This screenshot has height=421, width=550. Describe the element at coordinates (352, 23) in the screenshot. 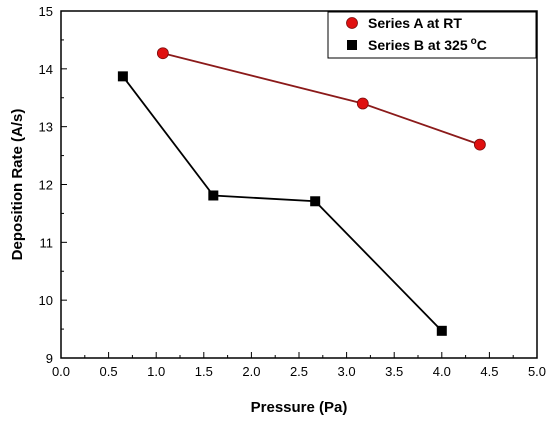

I see `legend-marker-series-a` at that location.